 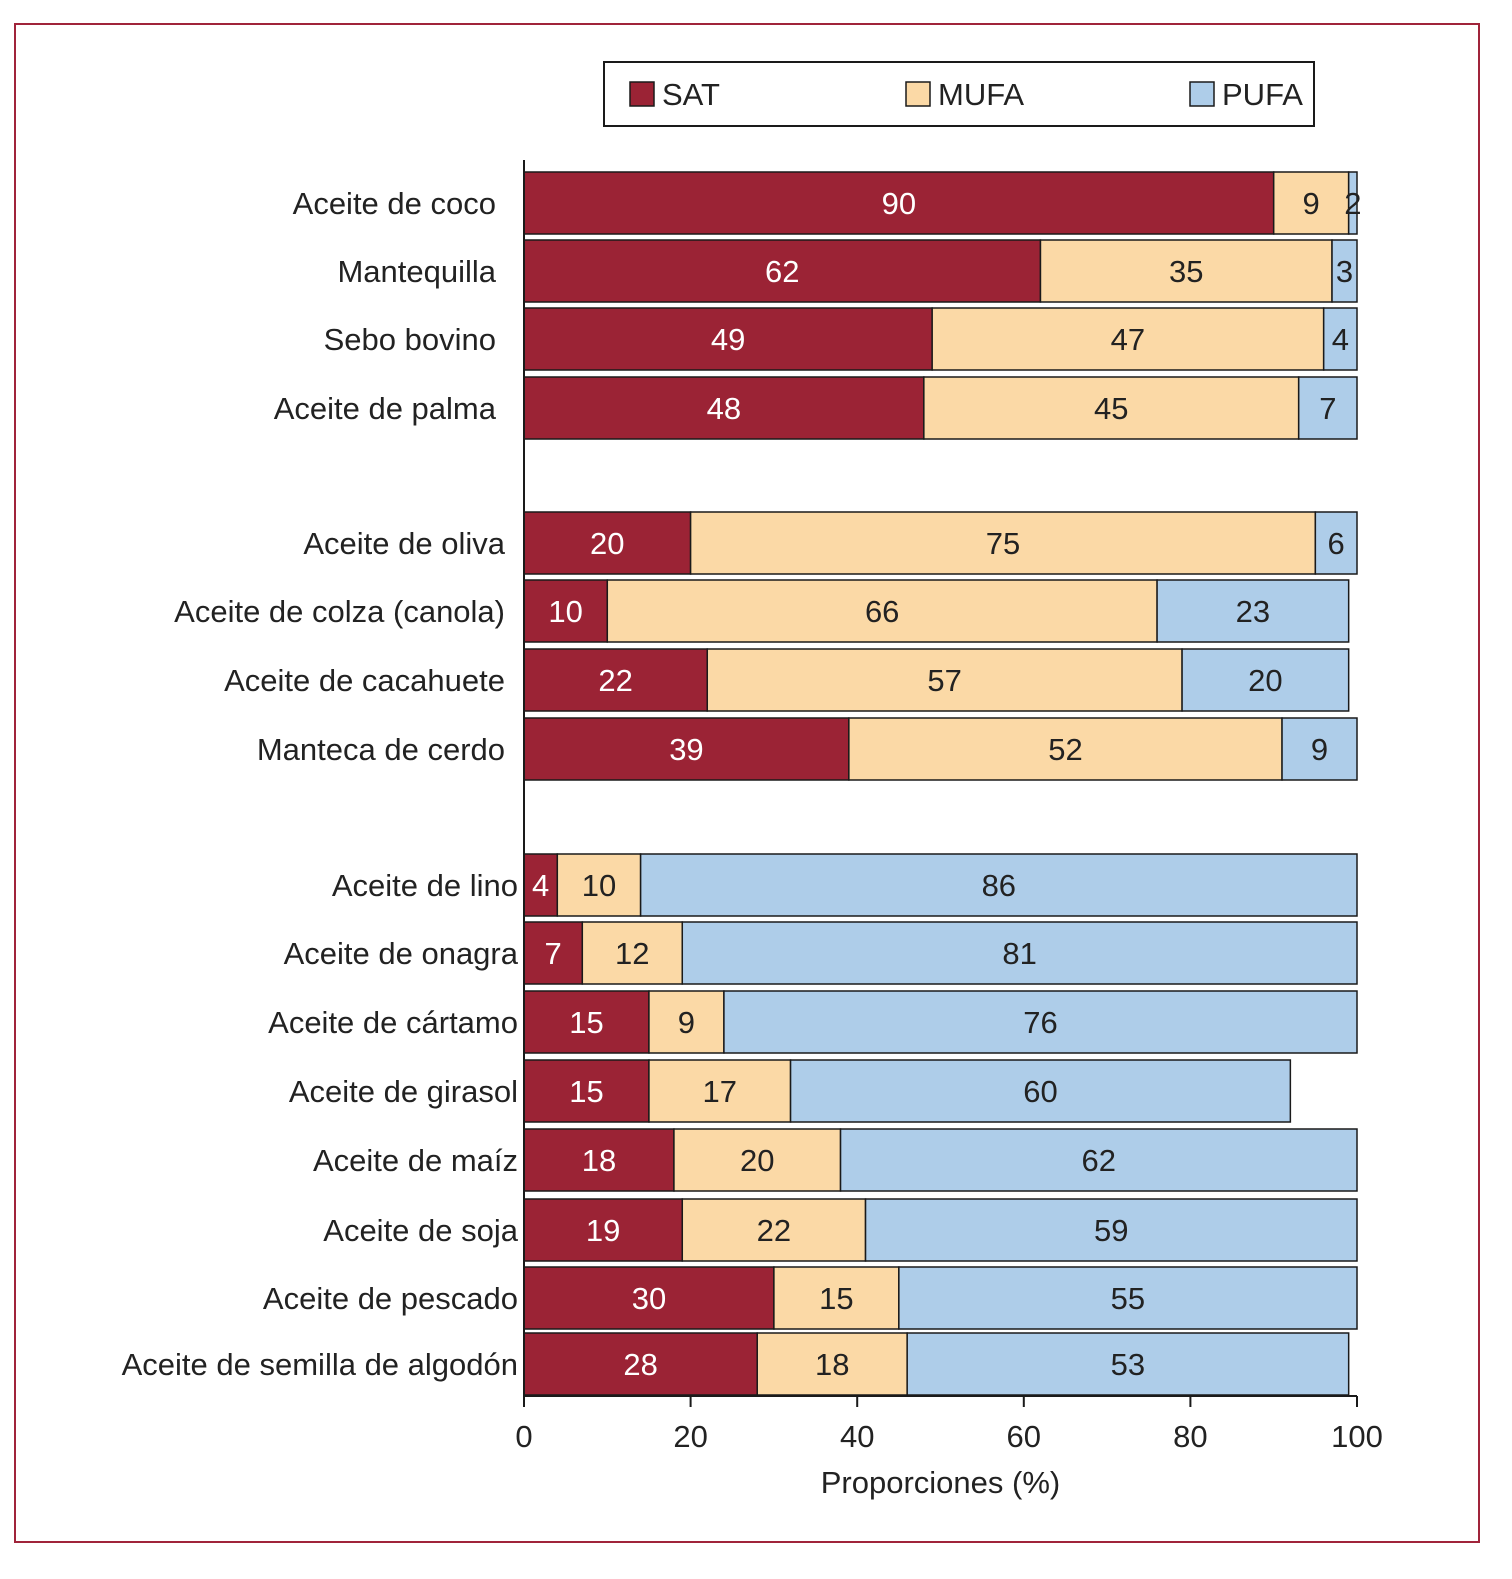 I want to click on data-label-pufa: 86, so click(x=999, y=885).